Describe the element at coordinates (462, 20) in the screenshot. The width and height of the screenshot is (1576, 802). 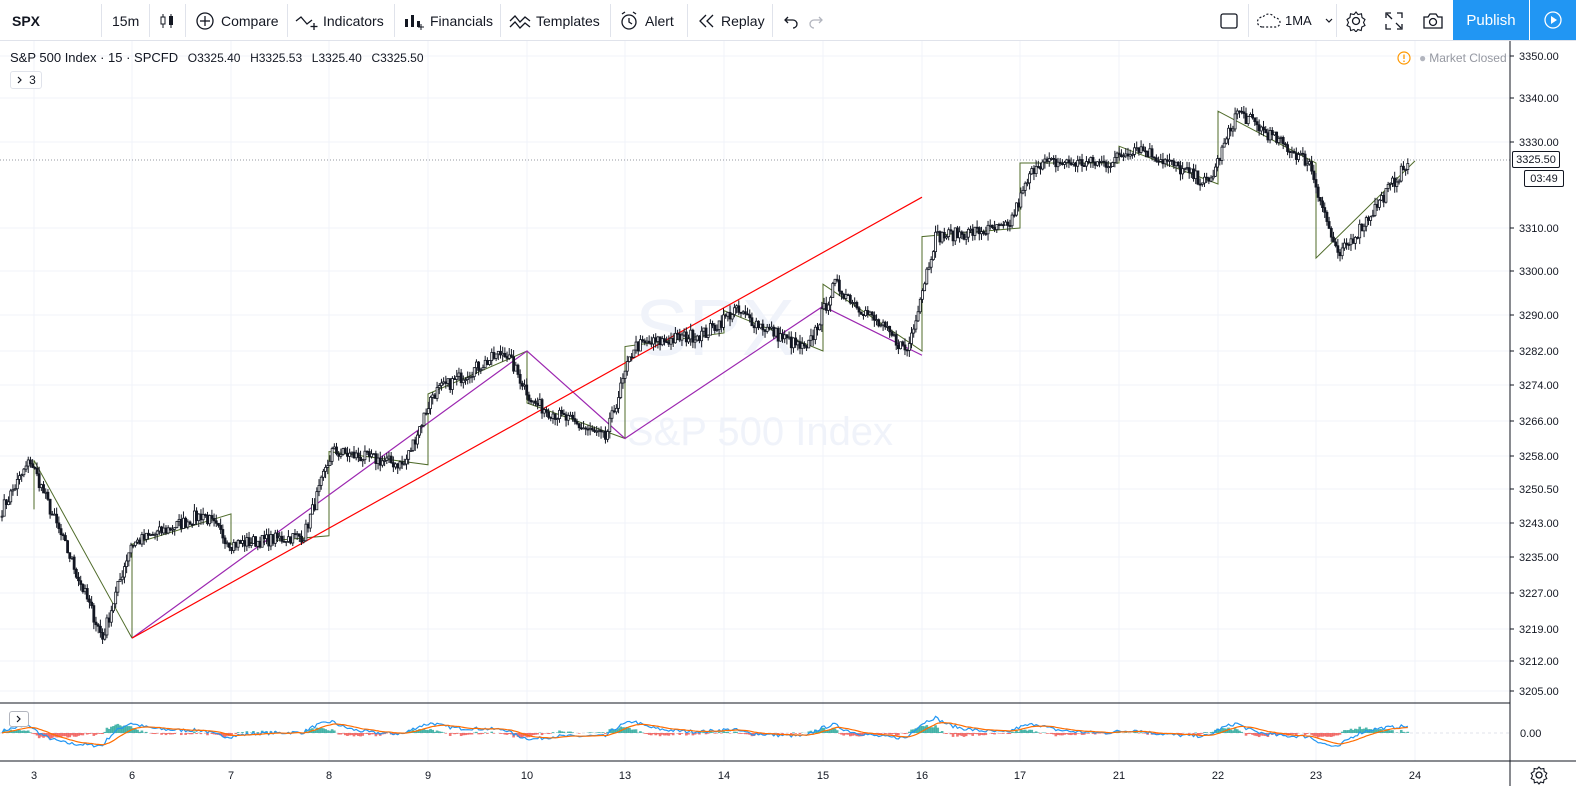
I see `financials-label: Financials` at that location.